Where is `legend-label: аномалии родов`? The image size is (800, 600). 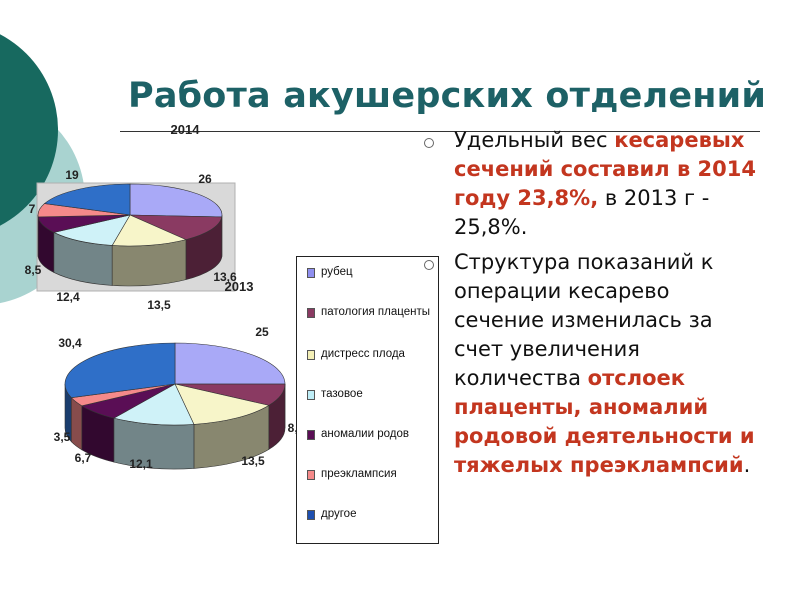 legend-label: аномалии родов is located at coordinates (365, 434).